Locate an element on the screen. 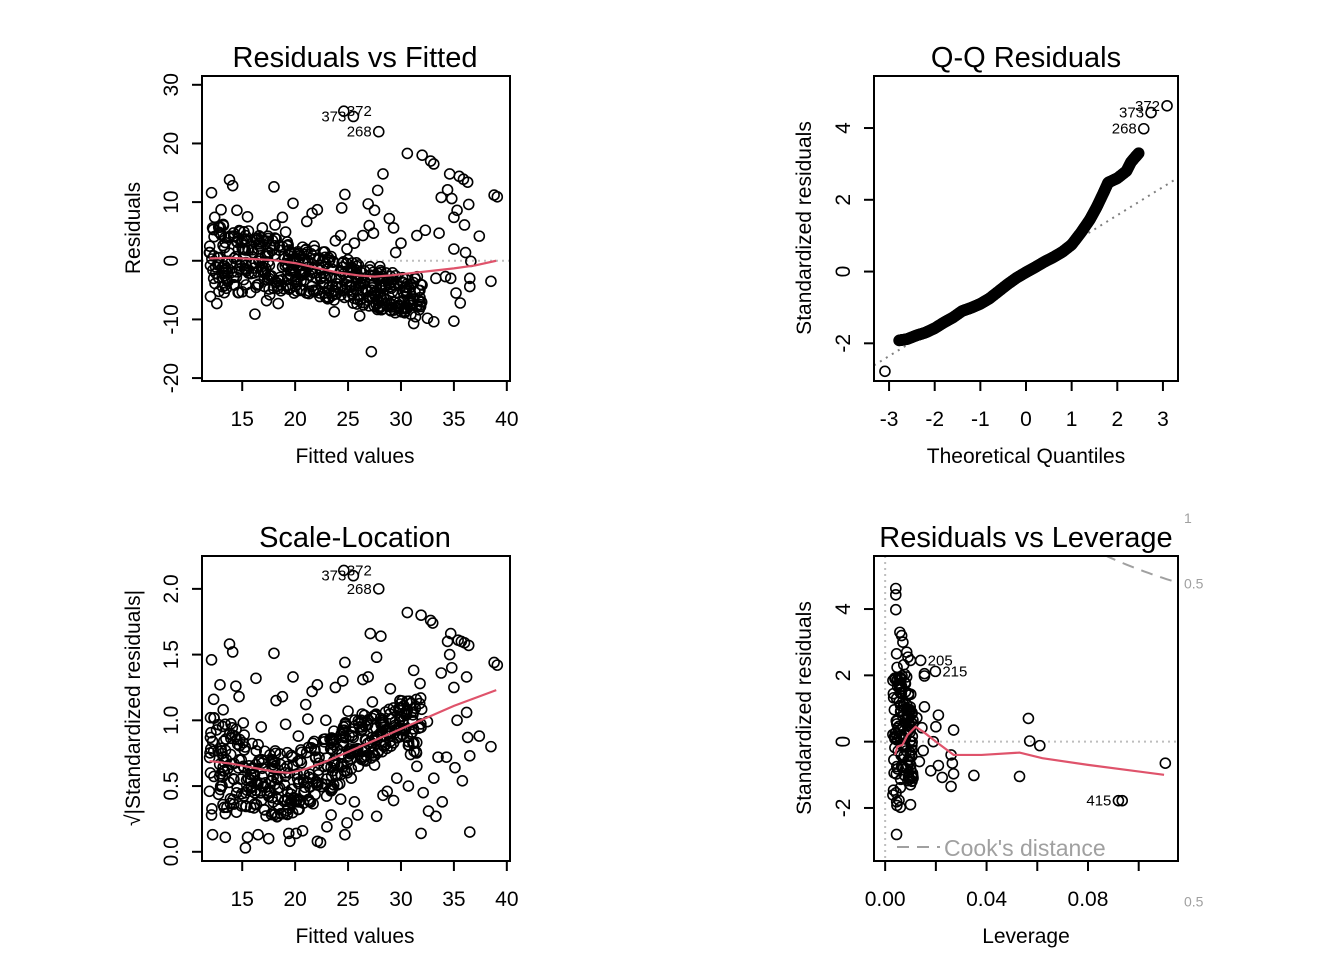 The image size is (1344, 960). smoother-line is located at coordinates (353, 267).